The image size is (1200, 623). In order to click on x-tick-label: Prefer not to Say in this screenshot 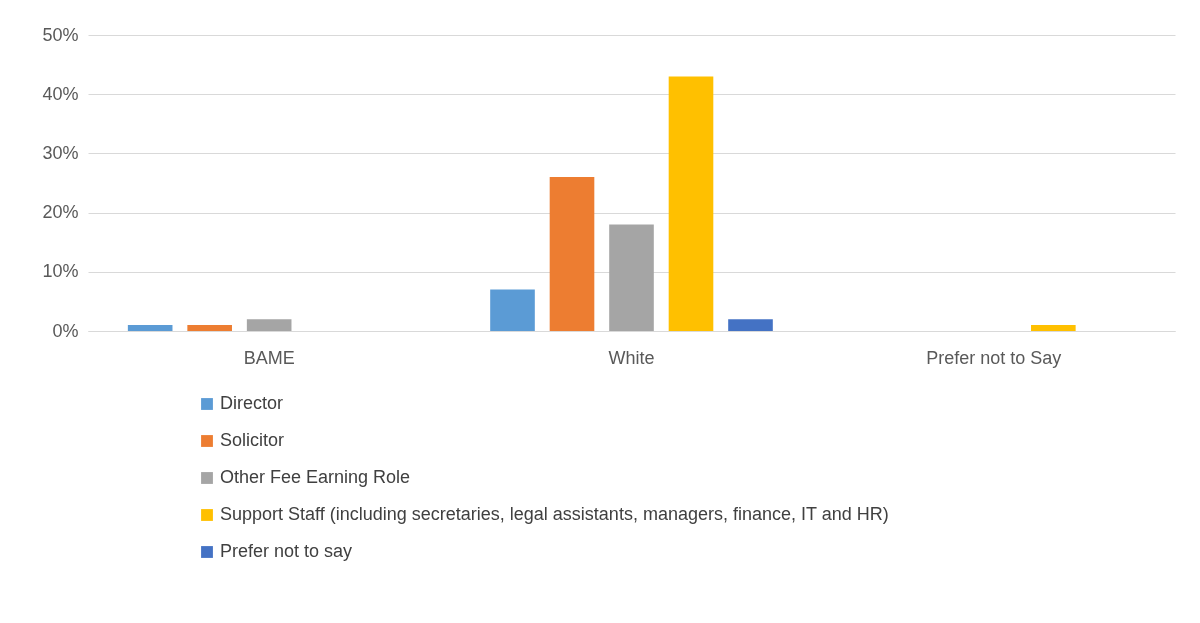, I will do `click(994, 357)`.